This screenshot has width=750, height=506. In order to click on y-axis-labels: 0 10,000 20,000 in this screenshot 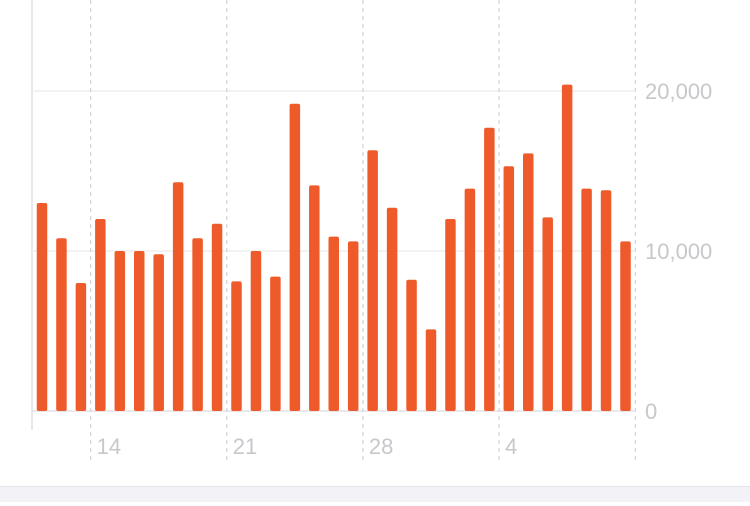, I will do `click(678, 251)`.